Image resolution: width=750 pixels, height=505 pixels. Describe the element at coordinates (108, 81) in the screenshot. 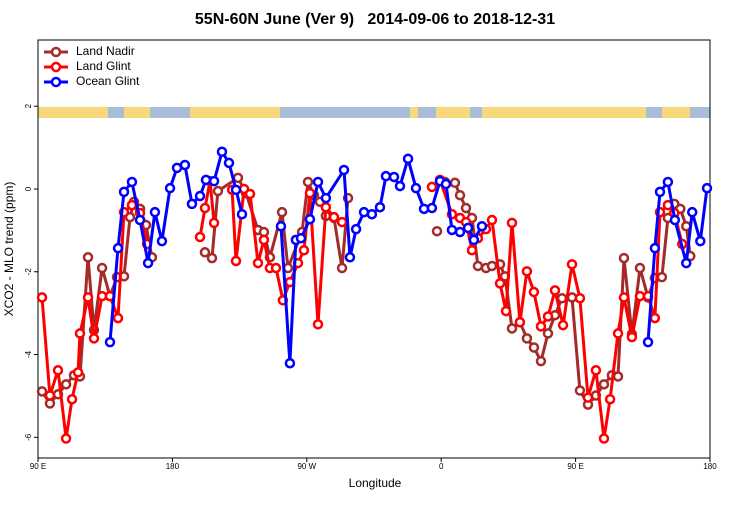

I see `legend-label: Ocean Glint` at that location.